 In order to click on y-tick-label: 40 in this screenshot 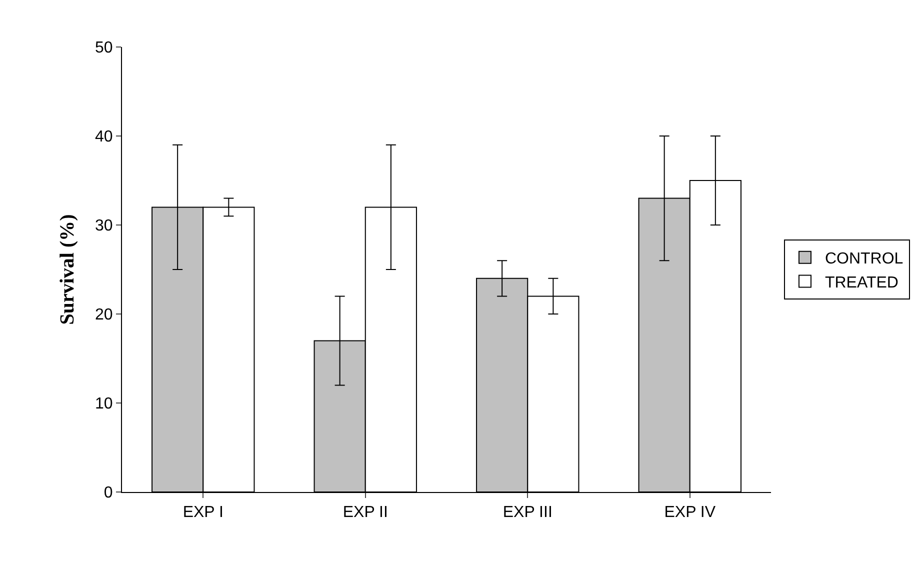, I will do `click(104, 137)`.